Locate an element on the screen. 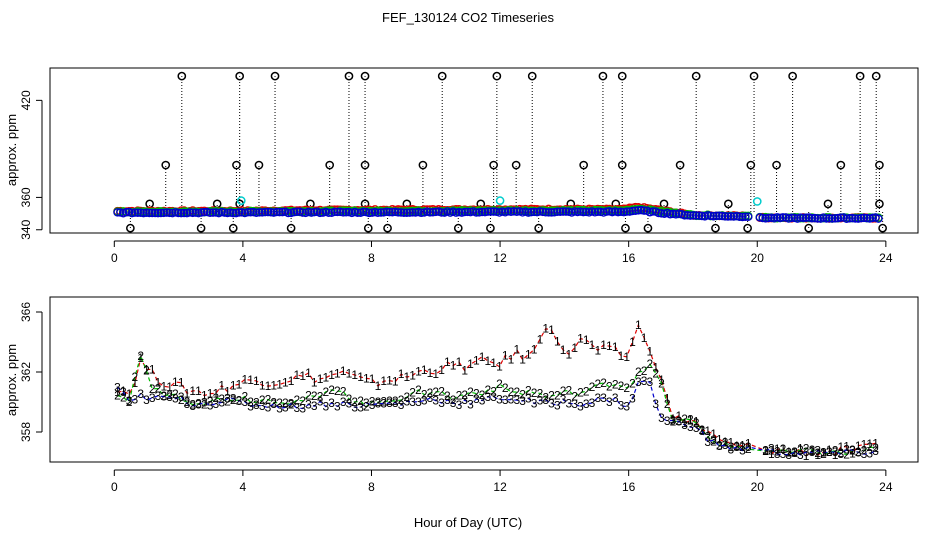 This screenshot has height=540, width=936. chart-title: FEF_130124 CO2 Timeseries is located at coordinates (468, 17).